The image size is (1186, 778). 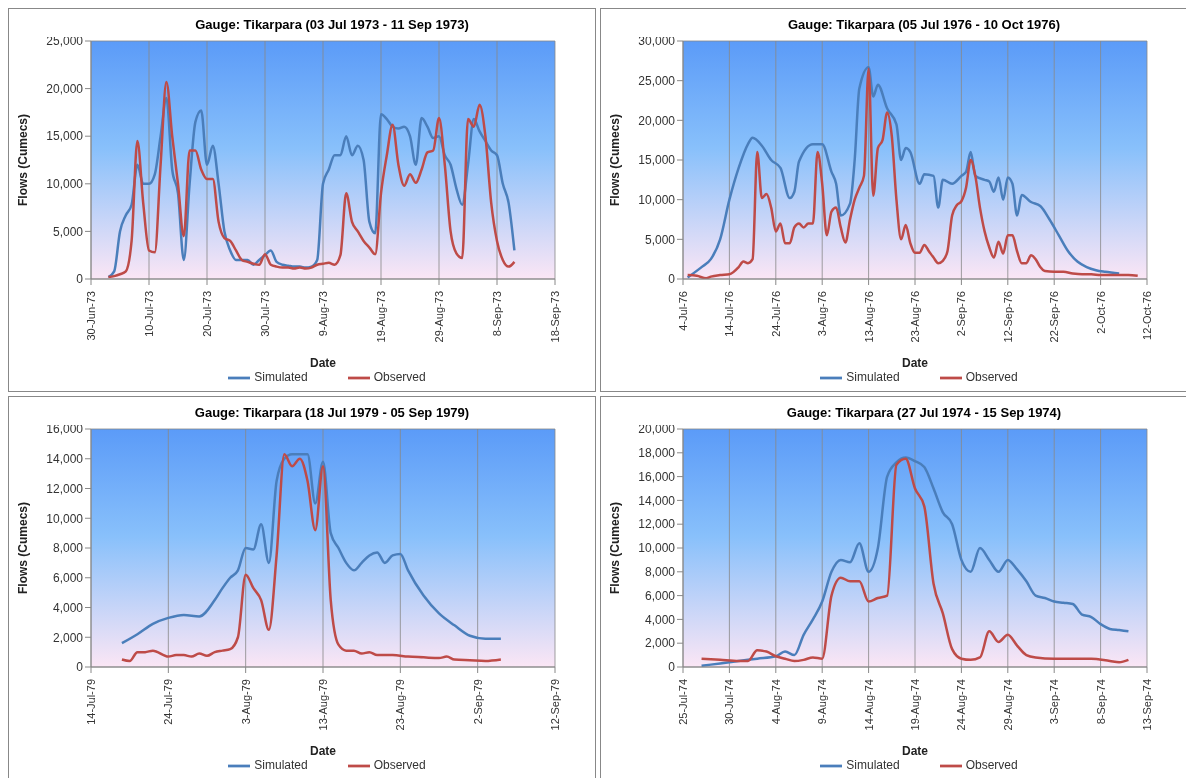 I want to click on x-tick-label: 4-Aug-74, so click(x=775, y=702).